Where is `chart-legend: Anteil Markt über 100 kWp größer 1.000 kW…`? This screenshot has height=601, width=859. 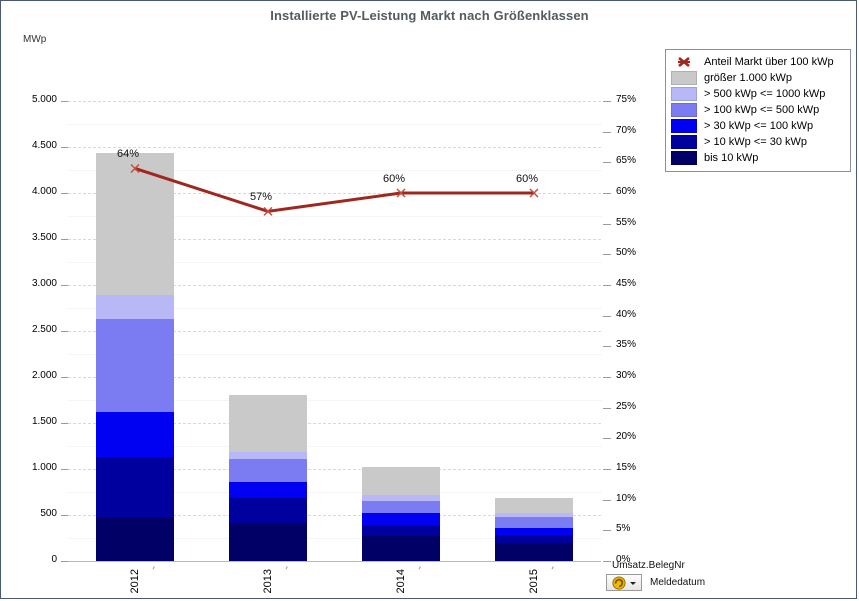 chart-legend: Anteil Markt über 100 kWp größer 1.000 kW… is located at coordinates (758, 110).